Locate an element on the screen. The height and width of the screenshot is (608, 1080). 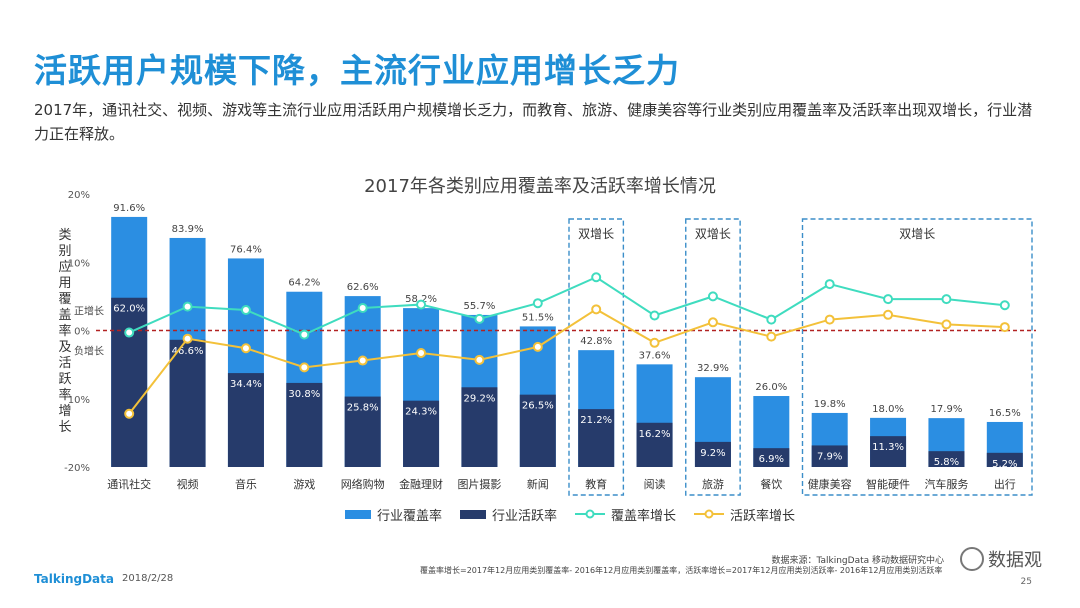
coverage-value-label: 26.0% is located at coordinates (771, 387).